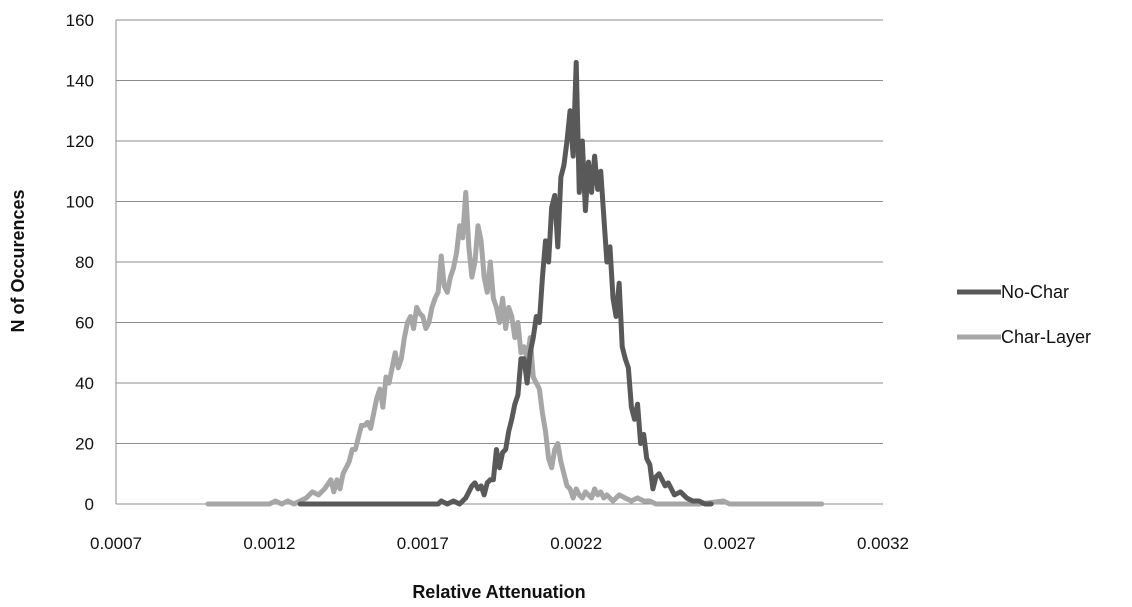 The width and height of the screenshot is (1132, 607). I want to click on y-tick-label: 60, so click(84, 323).